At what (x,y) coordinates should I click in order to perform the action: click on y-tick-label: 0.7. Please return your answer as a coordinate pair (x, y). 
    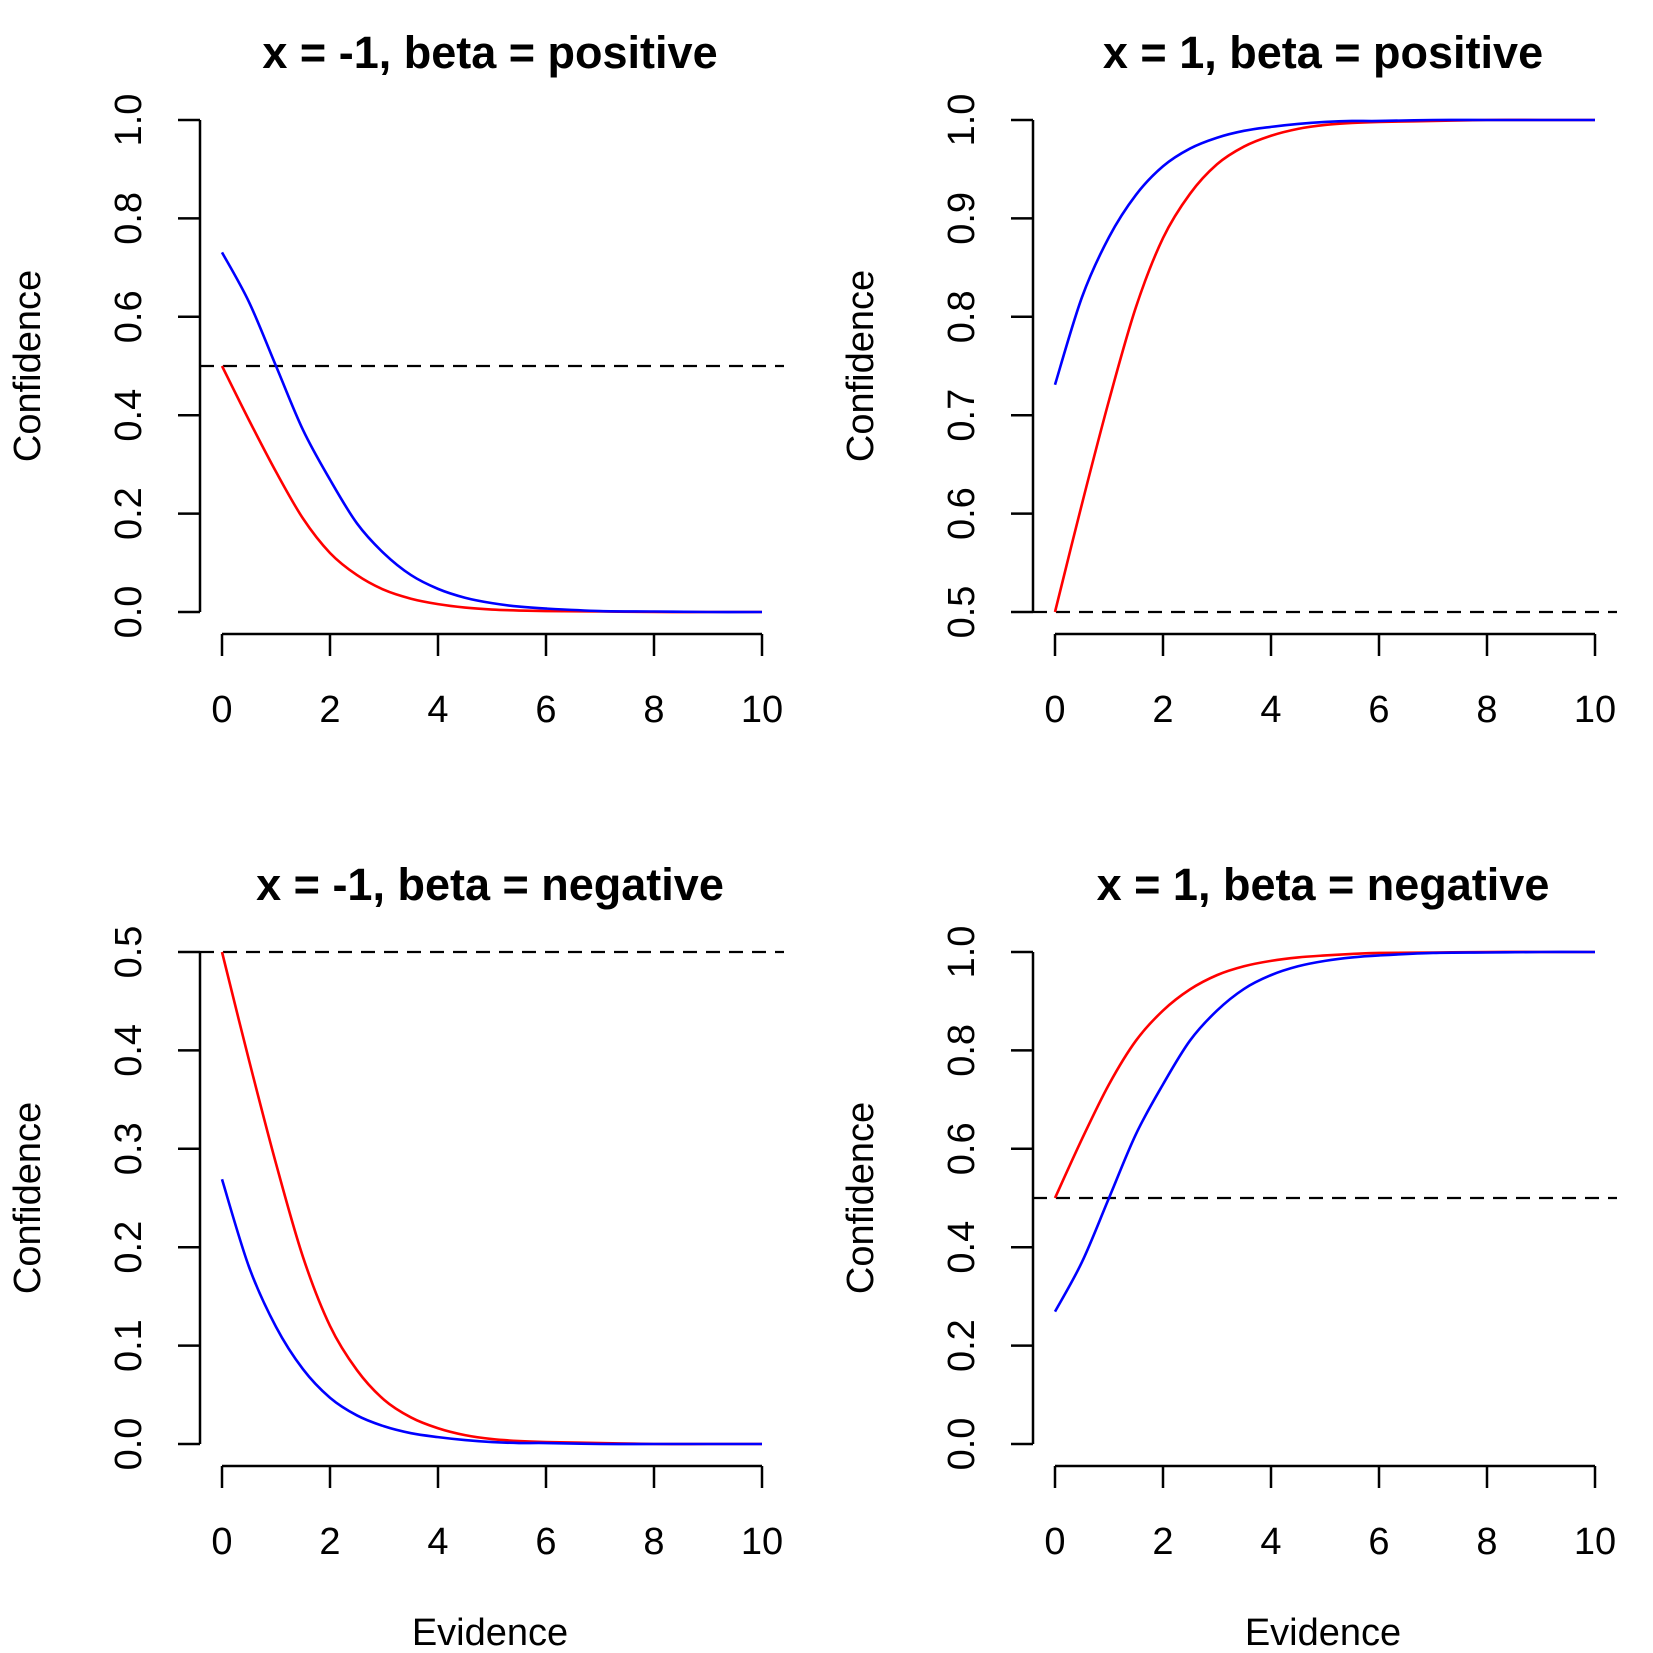
    Looking at the image, I should click on (962, 415).